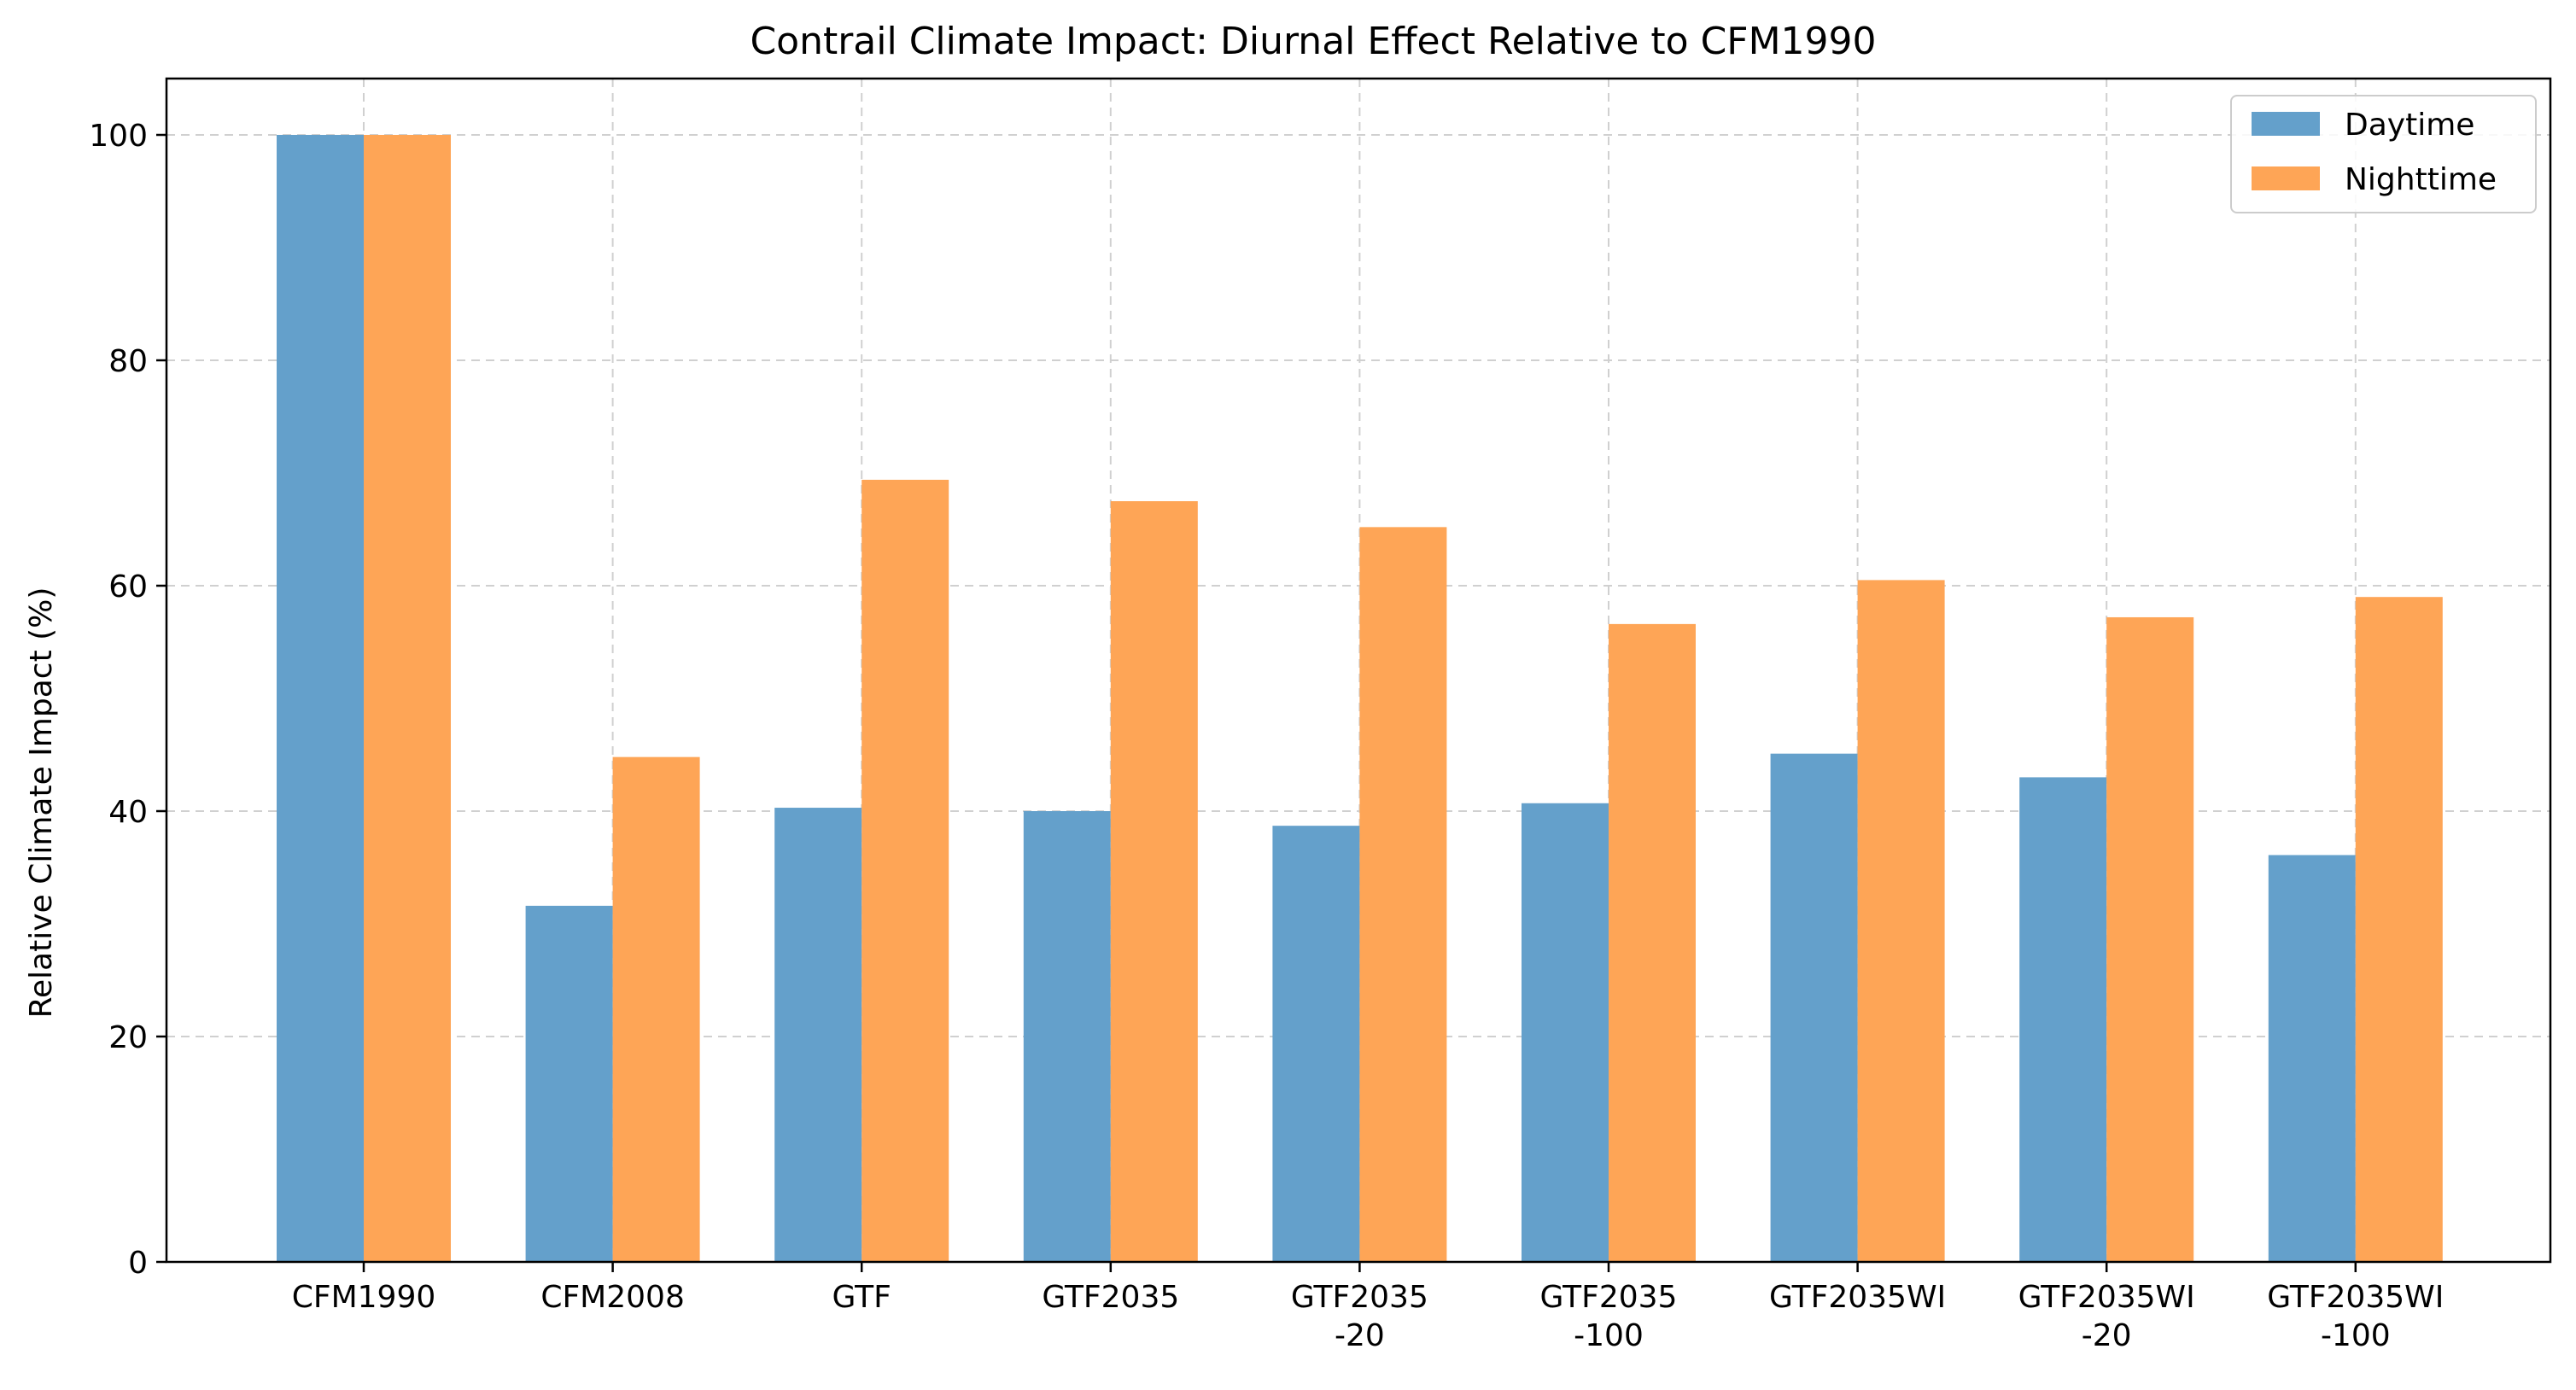  Describe the element at coordinates (2355, 1316) in the screenshot. I see `x-tick-label-8: GTF2035WI -100` at that location.